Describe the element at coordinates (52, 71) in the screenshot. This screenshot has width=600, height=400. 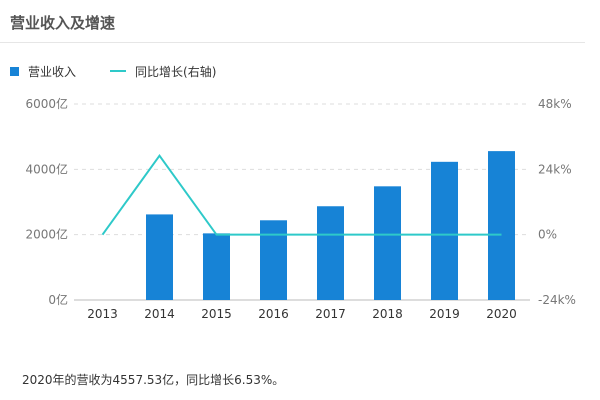
I see `legend-label-revenue: 营业收入` at that location.